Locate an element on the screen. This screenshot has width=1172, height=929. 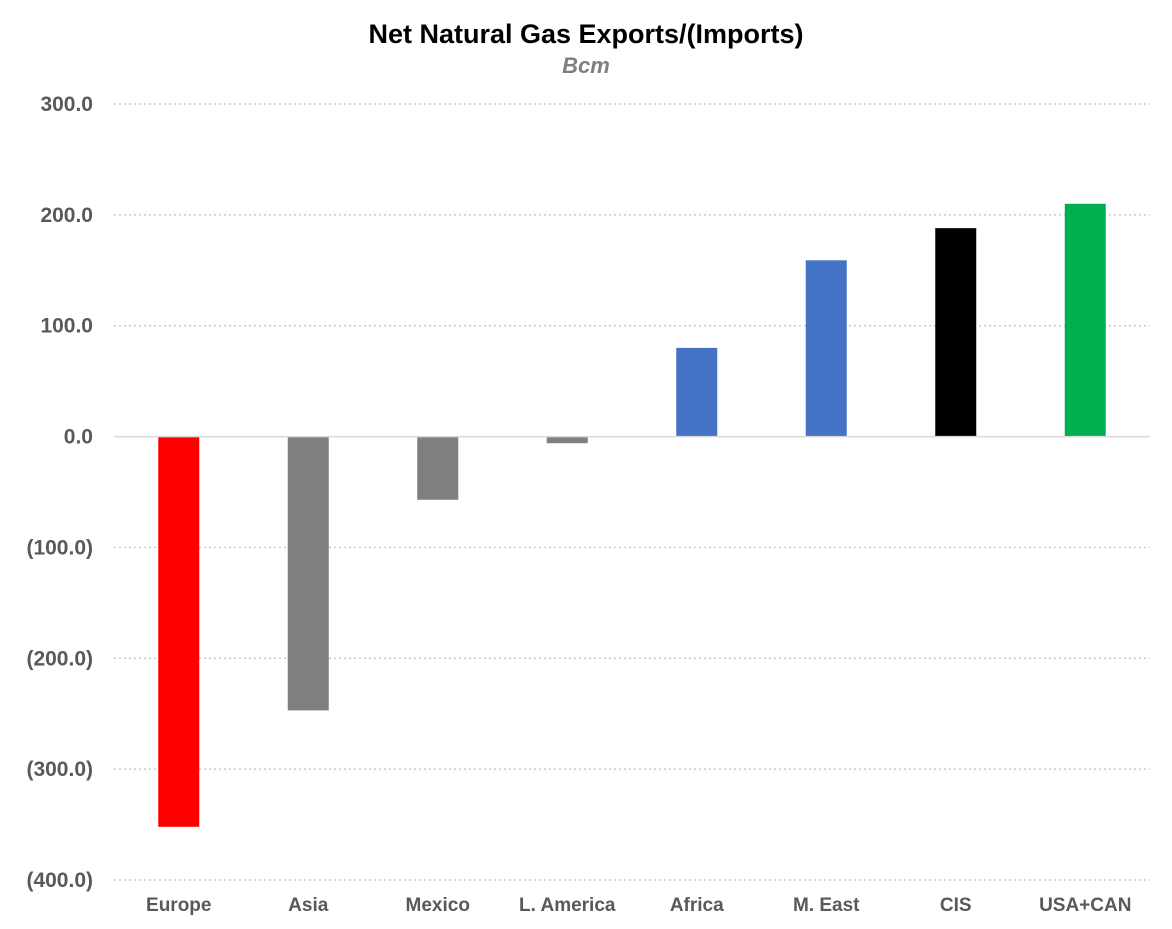
x-tick-label: Europe is located at coordinates (178, 905).